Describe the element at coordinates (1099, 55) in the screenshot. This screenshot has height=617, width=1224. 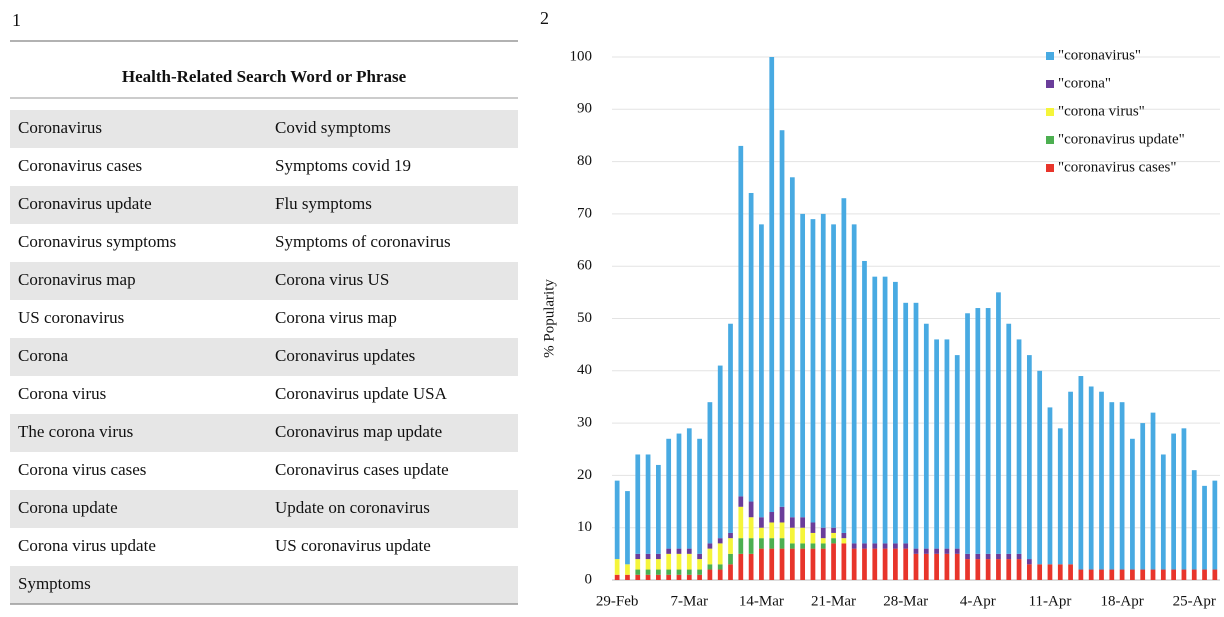
I see `legend-label: "coronavirus"` at that location.